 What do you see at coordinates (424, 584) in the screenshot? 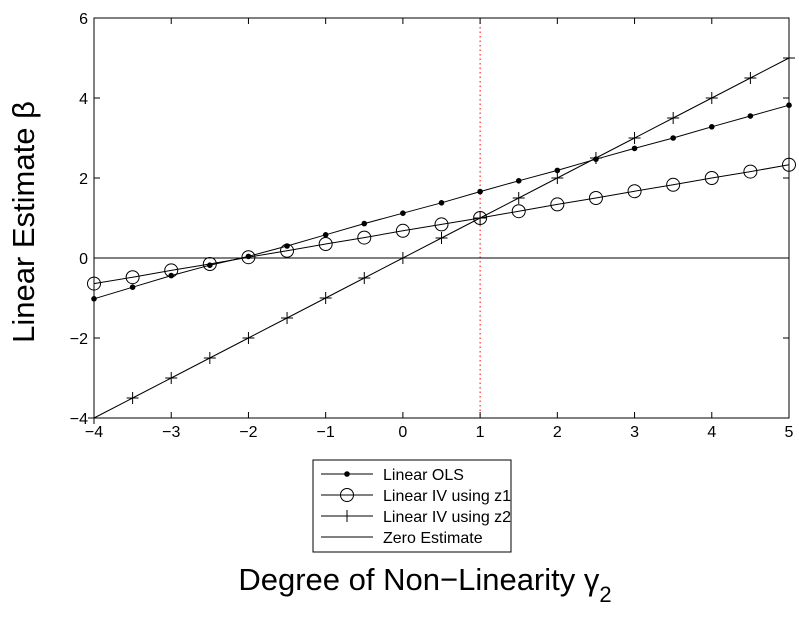
I see `x-axis-label: Degree of Non−Linearity γ2` at bounding box center [424, 584].